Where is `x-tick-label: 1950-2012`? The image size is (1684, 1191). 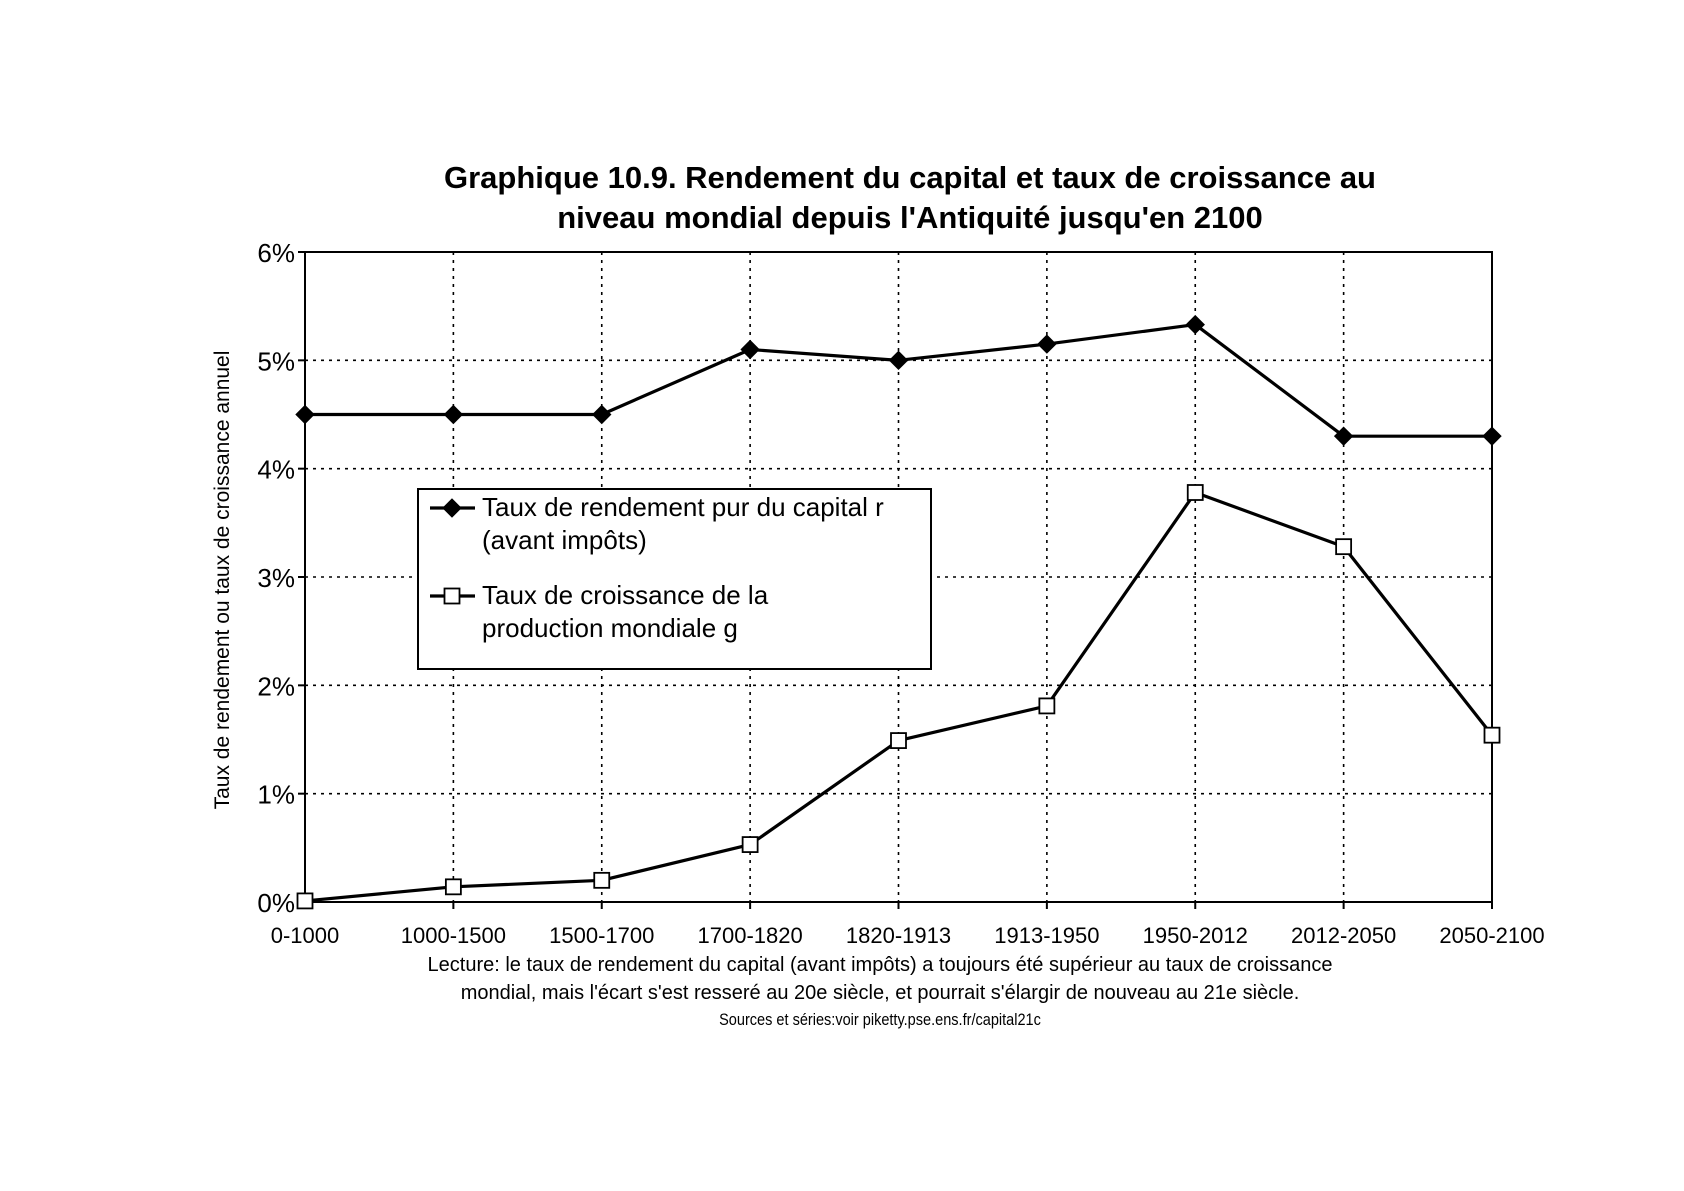 x-tick-label: 1950-2012 is located at coordinates (1195, 935).